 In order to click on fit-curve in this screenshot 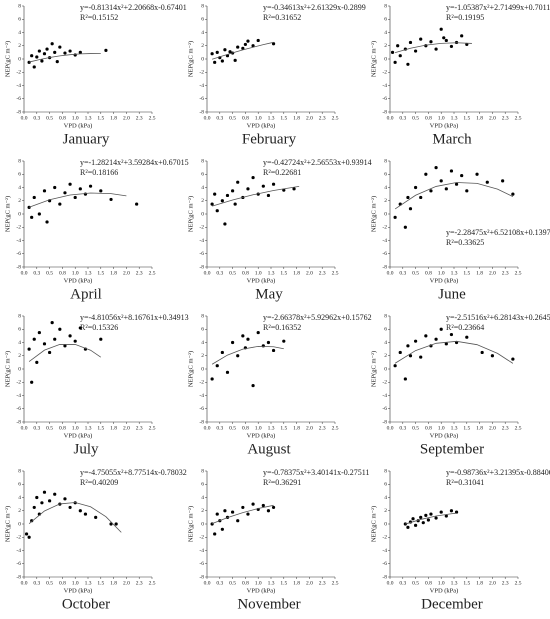, I will do `click(65, 353)`.